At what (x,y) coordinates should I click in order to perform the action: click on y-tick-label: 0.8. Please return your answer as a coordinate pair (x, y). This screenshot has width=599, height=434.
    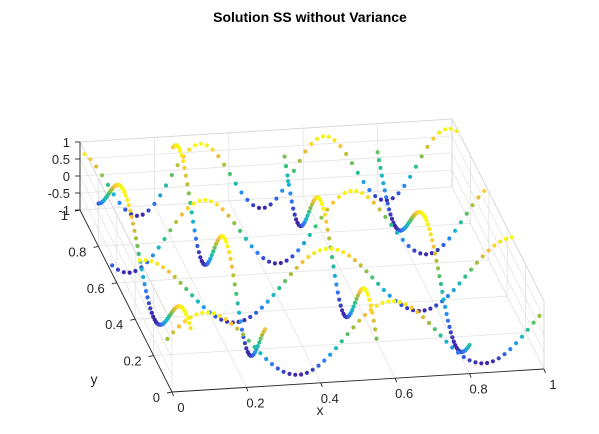
    Looking at the image, I should click on (77, 251).